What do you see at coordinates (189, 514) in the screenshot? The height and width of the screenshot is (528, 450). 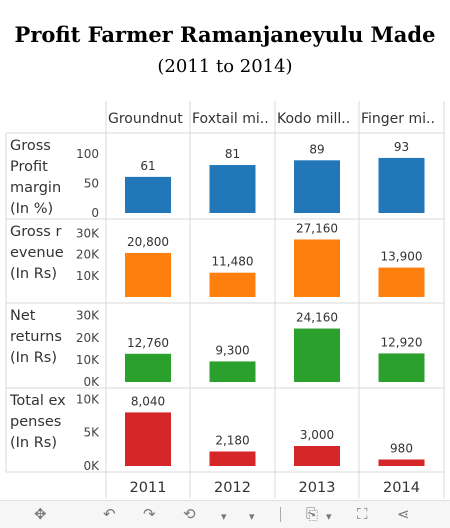 I see `reset-icon: ⟲` at bounding box center [189, 514].